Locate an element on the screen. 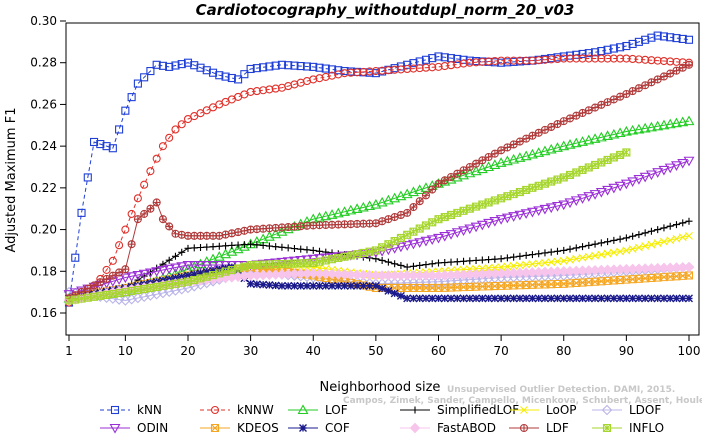  x-tick-label: 100 is located at coordinates (689, 351).